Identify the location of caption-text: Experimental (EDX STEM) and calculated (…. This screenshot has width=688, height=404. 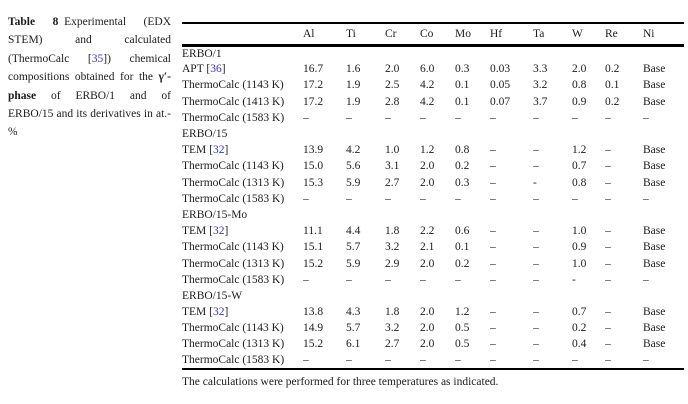
(89, 40).